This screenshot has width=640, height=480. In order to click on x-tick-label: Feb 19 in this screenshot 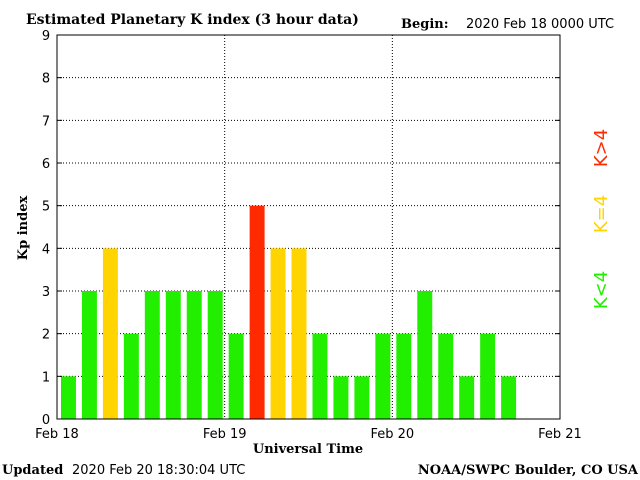, I will do `click(225, 434)`.